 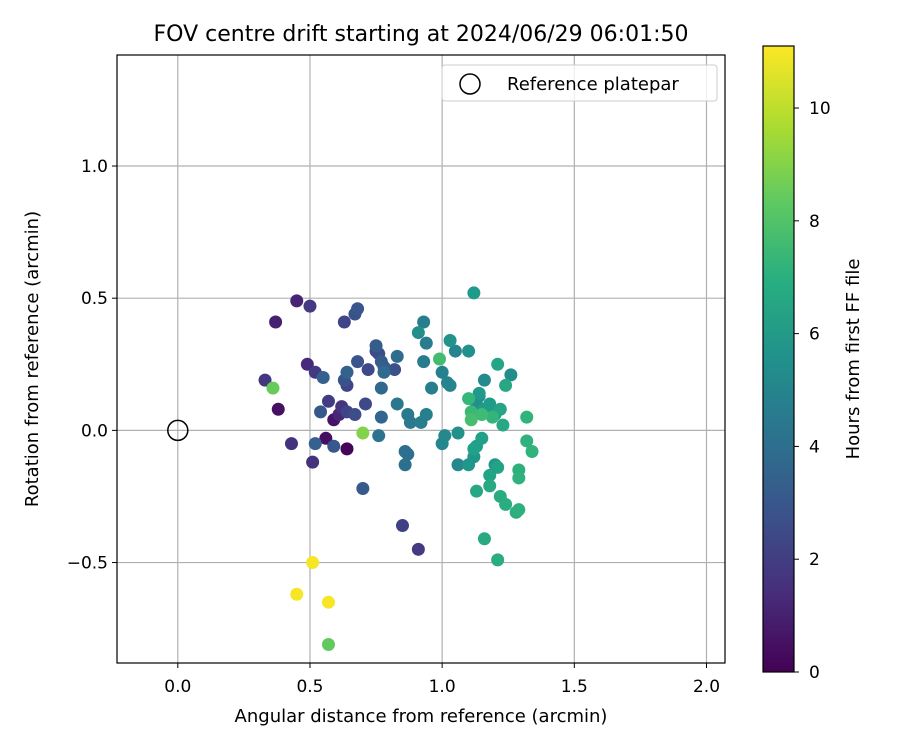 I want to click on x-axis-ticks: 0.0 0.5 1.0 1.5 2.0, so click(x=442, y=680).